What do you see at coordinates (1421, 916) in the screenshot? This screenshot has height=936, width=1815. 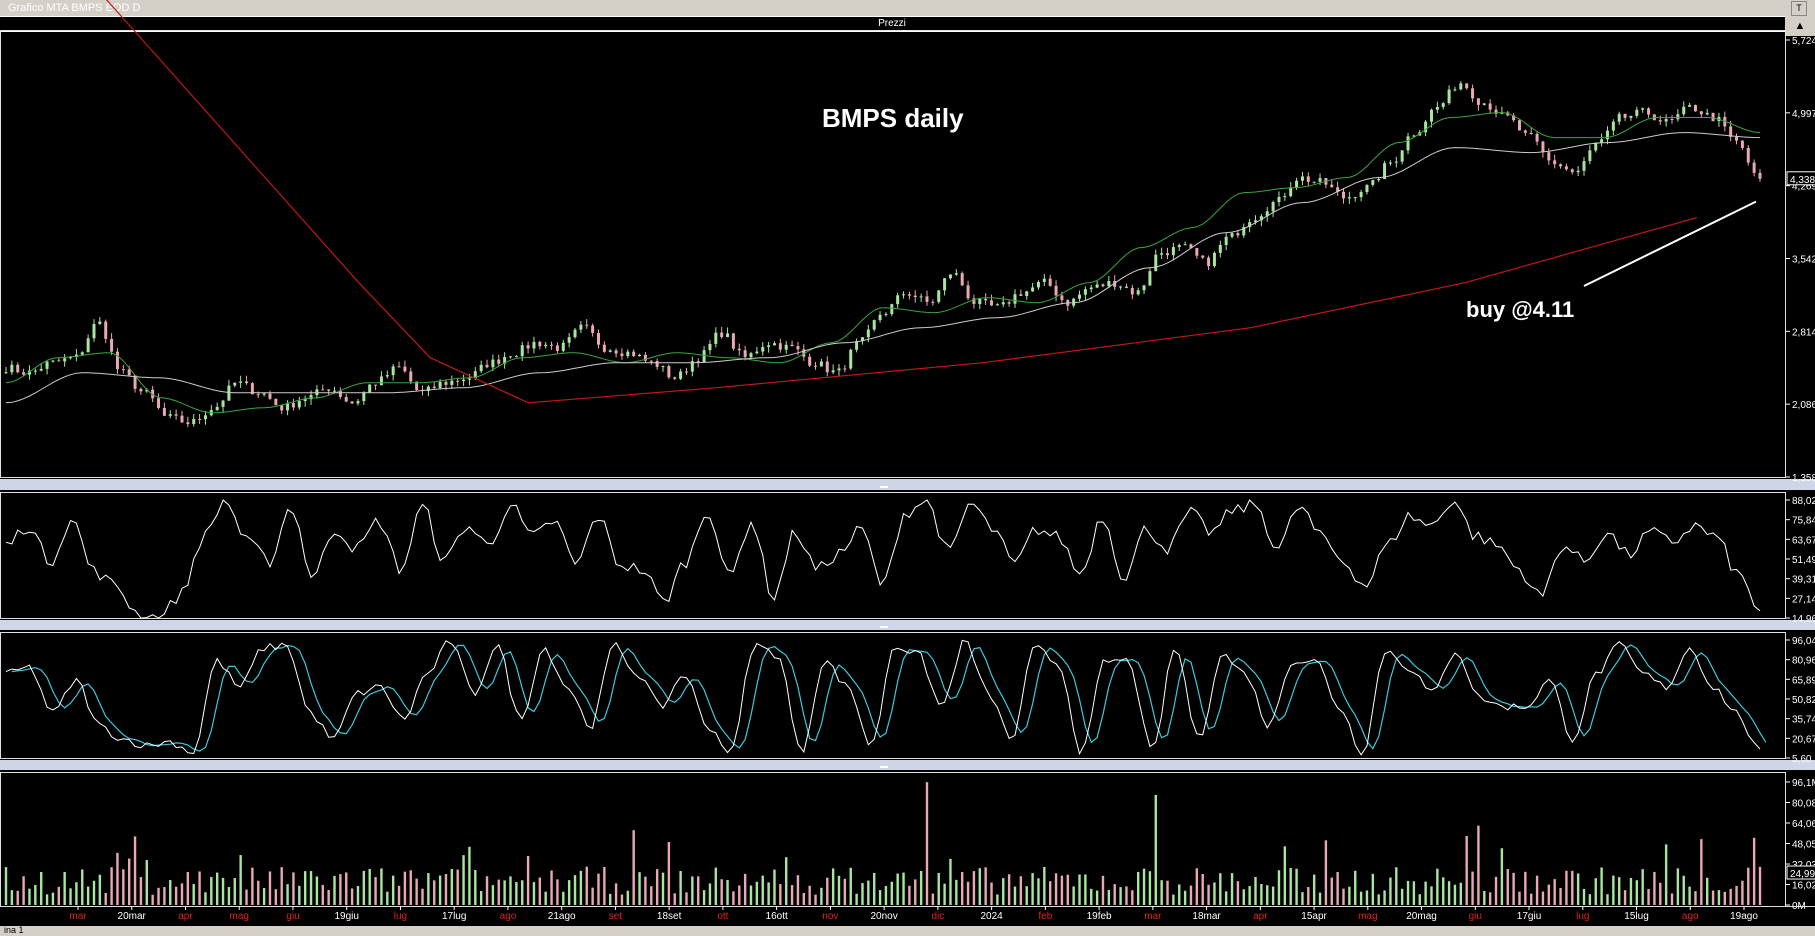 I see `date-label: 20mag` at bounding box center [1421, 916].